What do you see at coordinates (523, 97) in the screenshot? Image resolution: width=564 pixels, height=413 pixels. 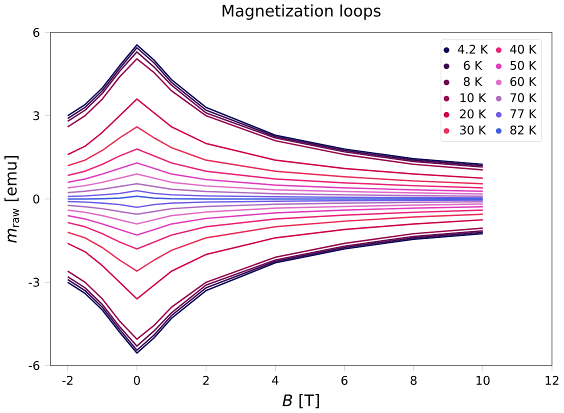 I see `legend-label: 70 K` at bounding box center [523, 97].